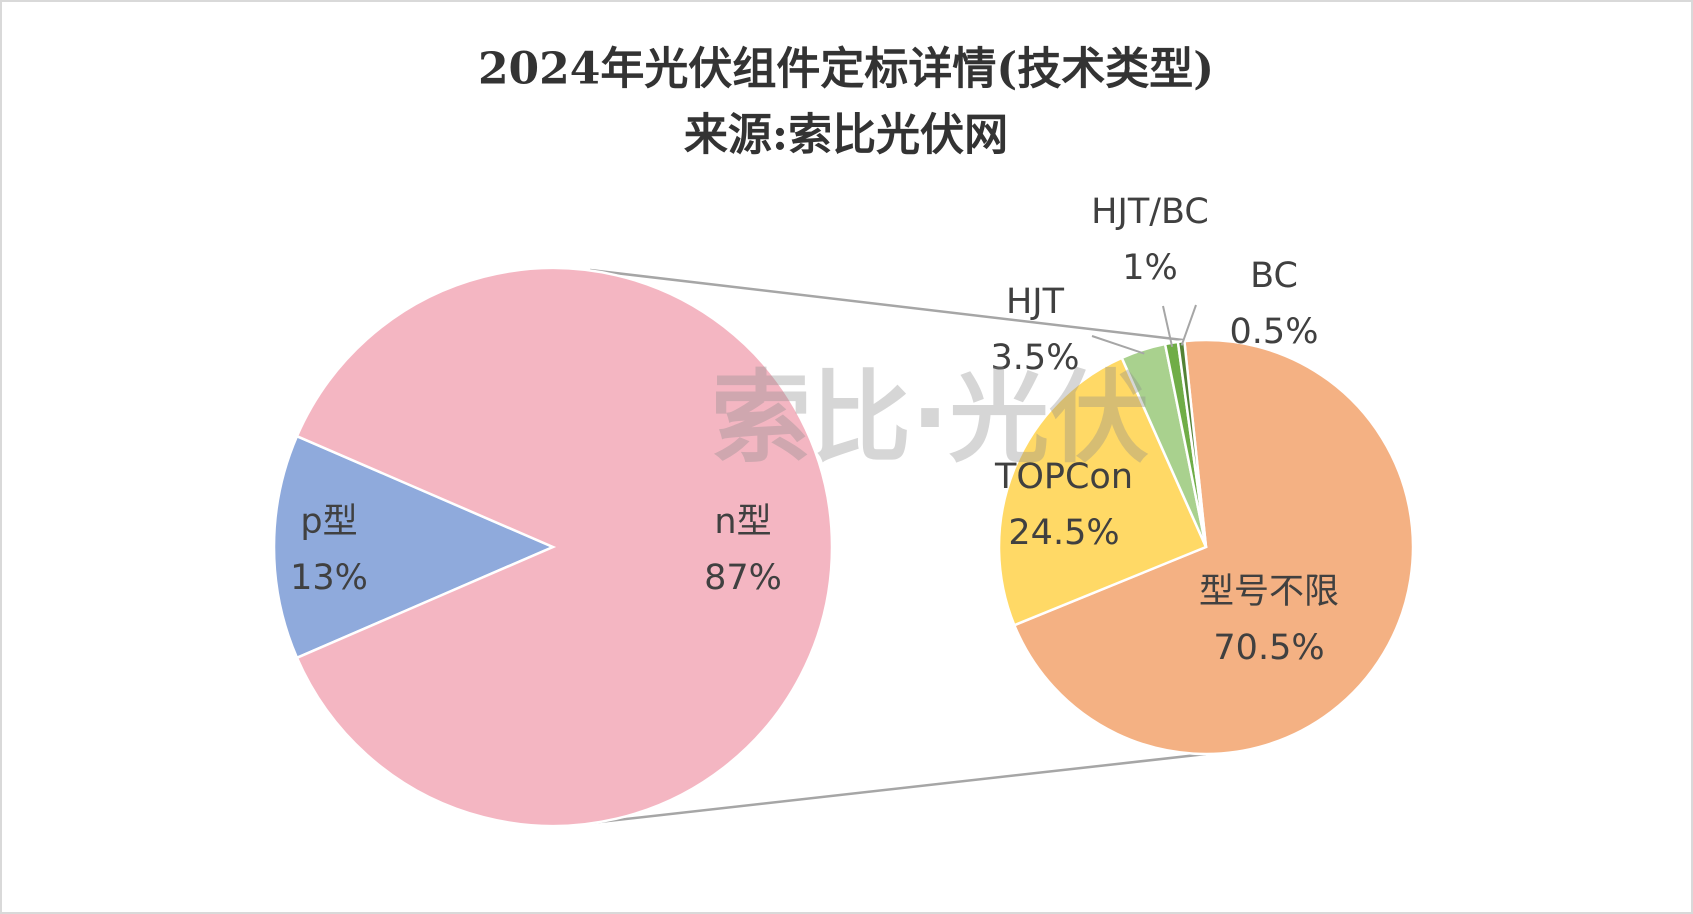 The image size is (1693, 914). I want to click on slice-value-label: 24.5%, so click(1063, 533).